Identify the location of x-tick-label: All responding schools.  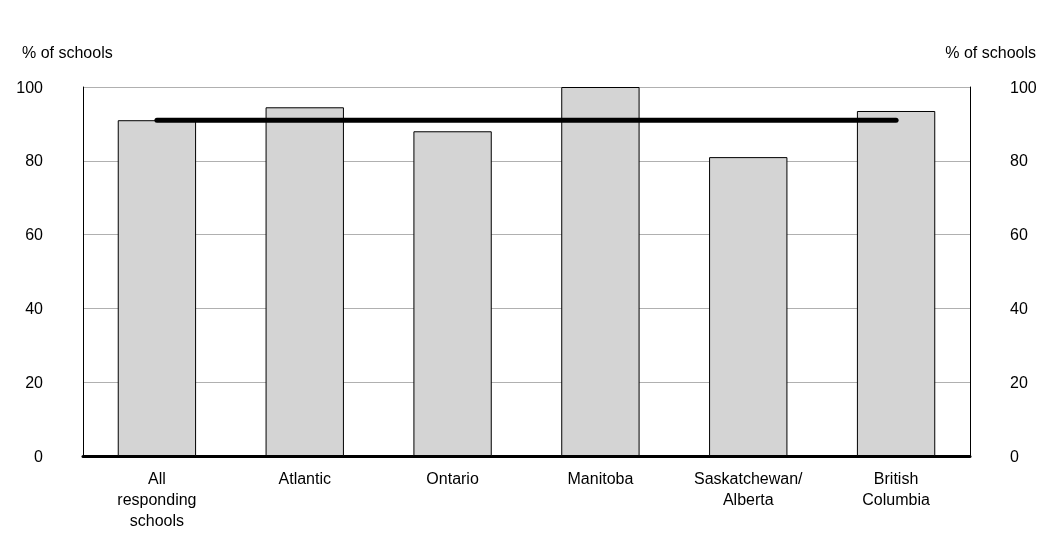
(157, 499).